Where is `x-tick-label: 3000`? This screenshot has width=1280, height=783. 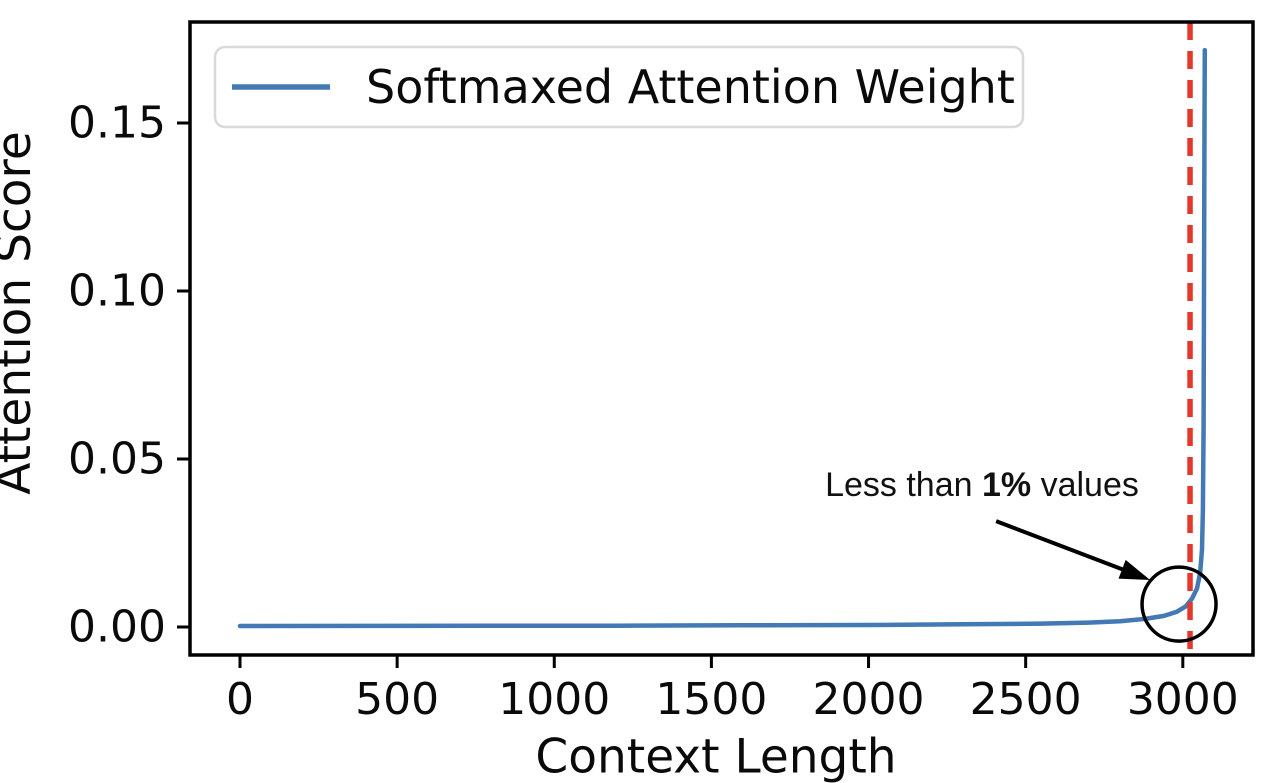 x-tick-label: 3000 is located at coordinates (1183, 699).